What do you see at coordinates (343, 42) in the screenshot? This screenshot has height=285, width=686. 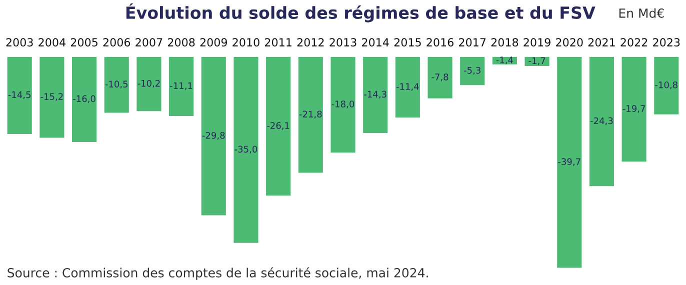 I see `x-tick-label: 2013` at bounding box center [343, 42].